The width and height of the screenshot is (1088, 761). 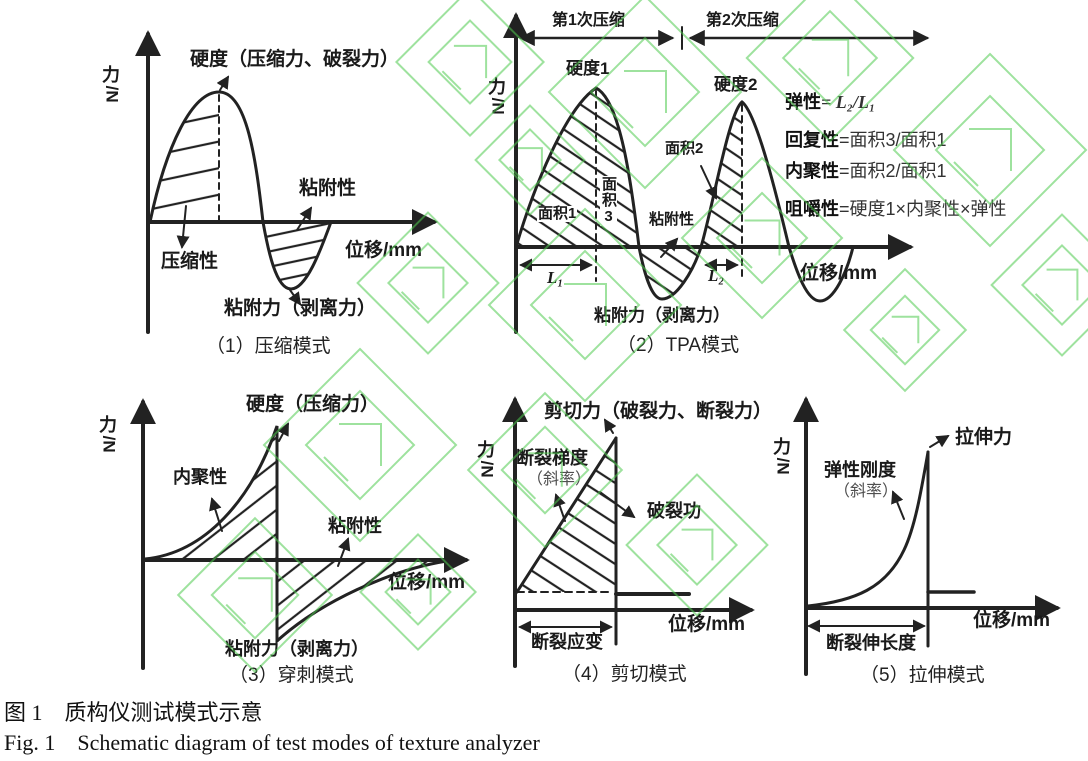 I want to click on panel3-x-axis-label: 位移/mm, so click(x=427, y=582).